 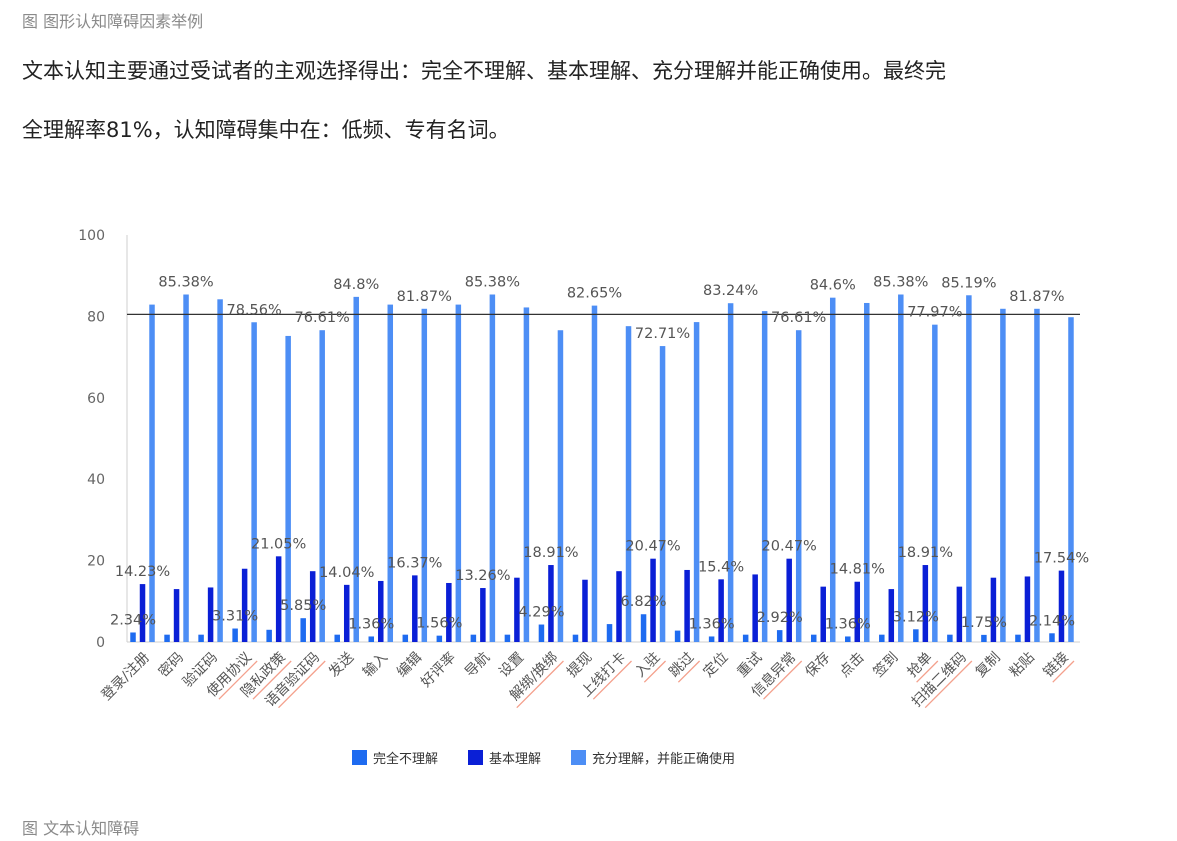 What do you see at coordinates (235, 617) in the screenshot?
I see `data-label: 3.31%` at bounding box center [235, 617].